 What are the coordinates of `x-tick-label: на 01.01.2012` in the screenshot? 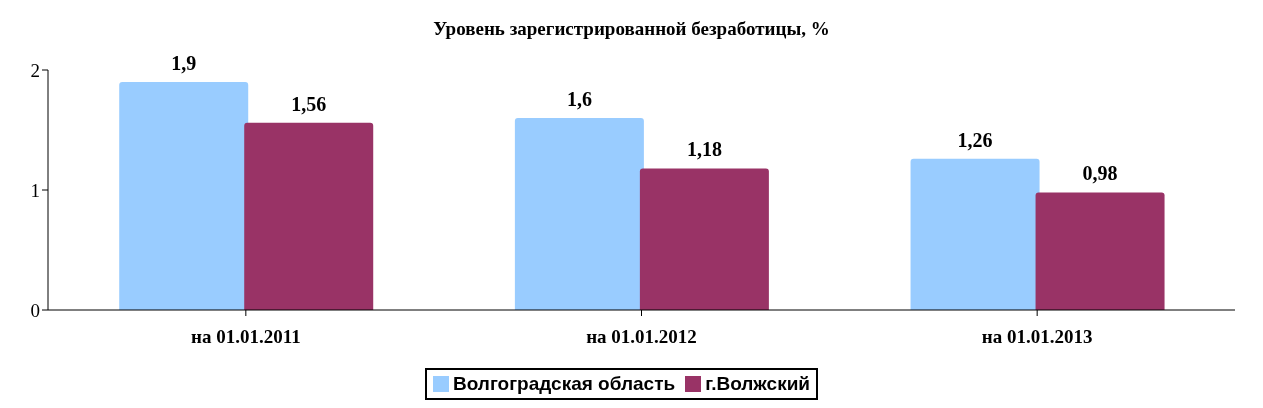 It's located at (641, 337).